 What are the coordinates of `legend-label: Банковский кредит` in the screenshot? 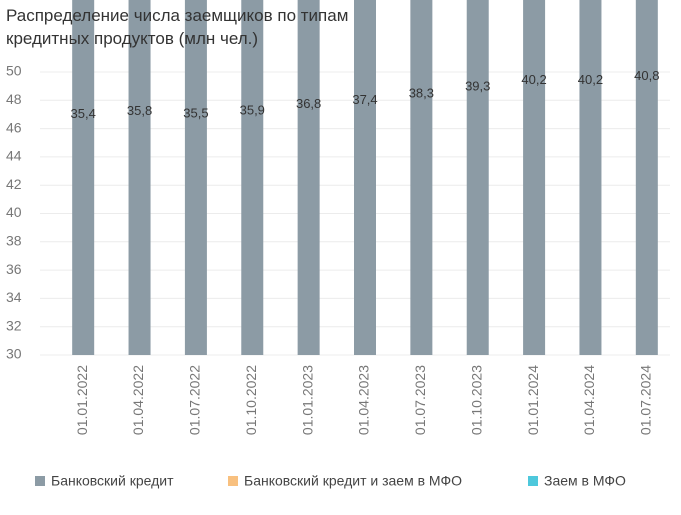 It's located at (112, 481).